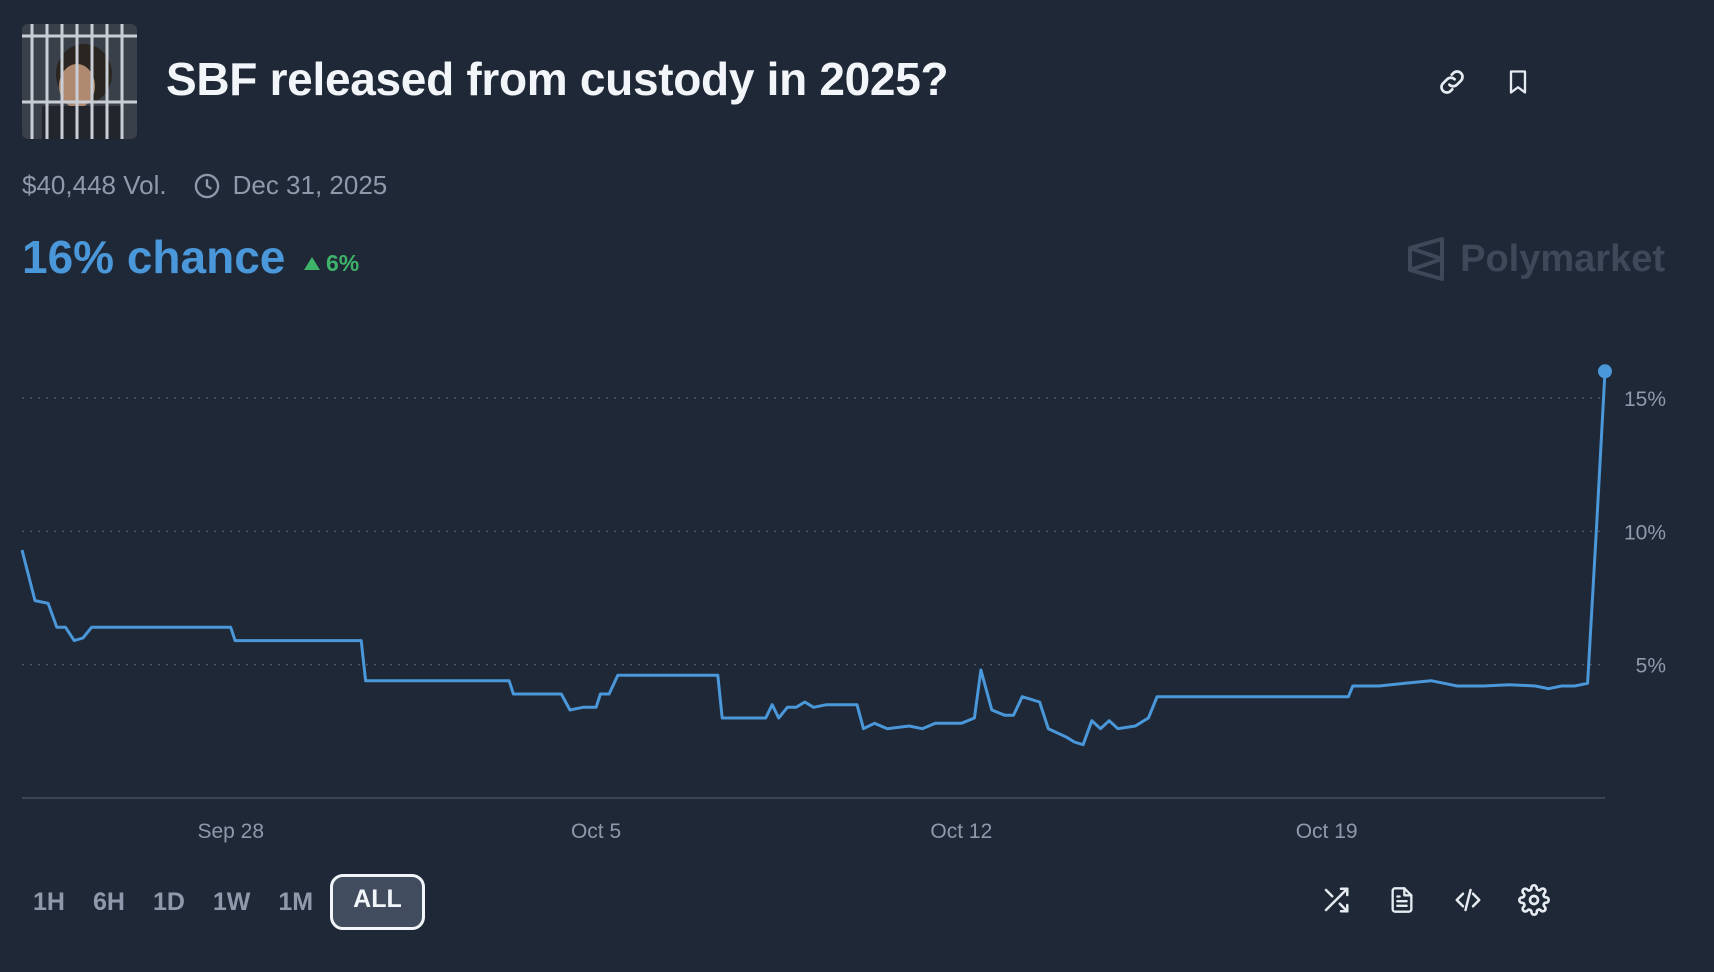 Image resolution: width=1714 pixels, height=972 pixels. I want to click on brand-name: Polymarket, so click(1562, 258).